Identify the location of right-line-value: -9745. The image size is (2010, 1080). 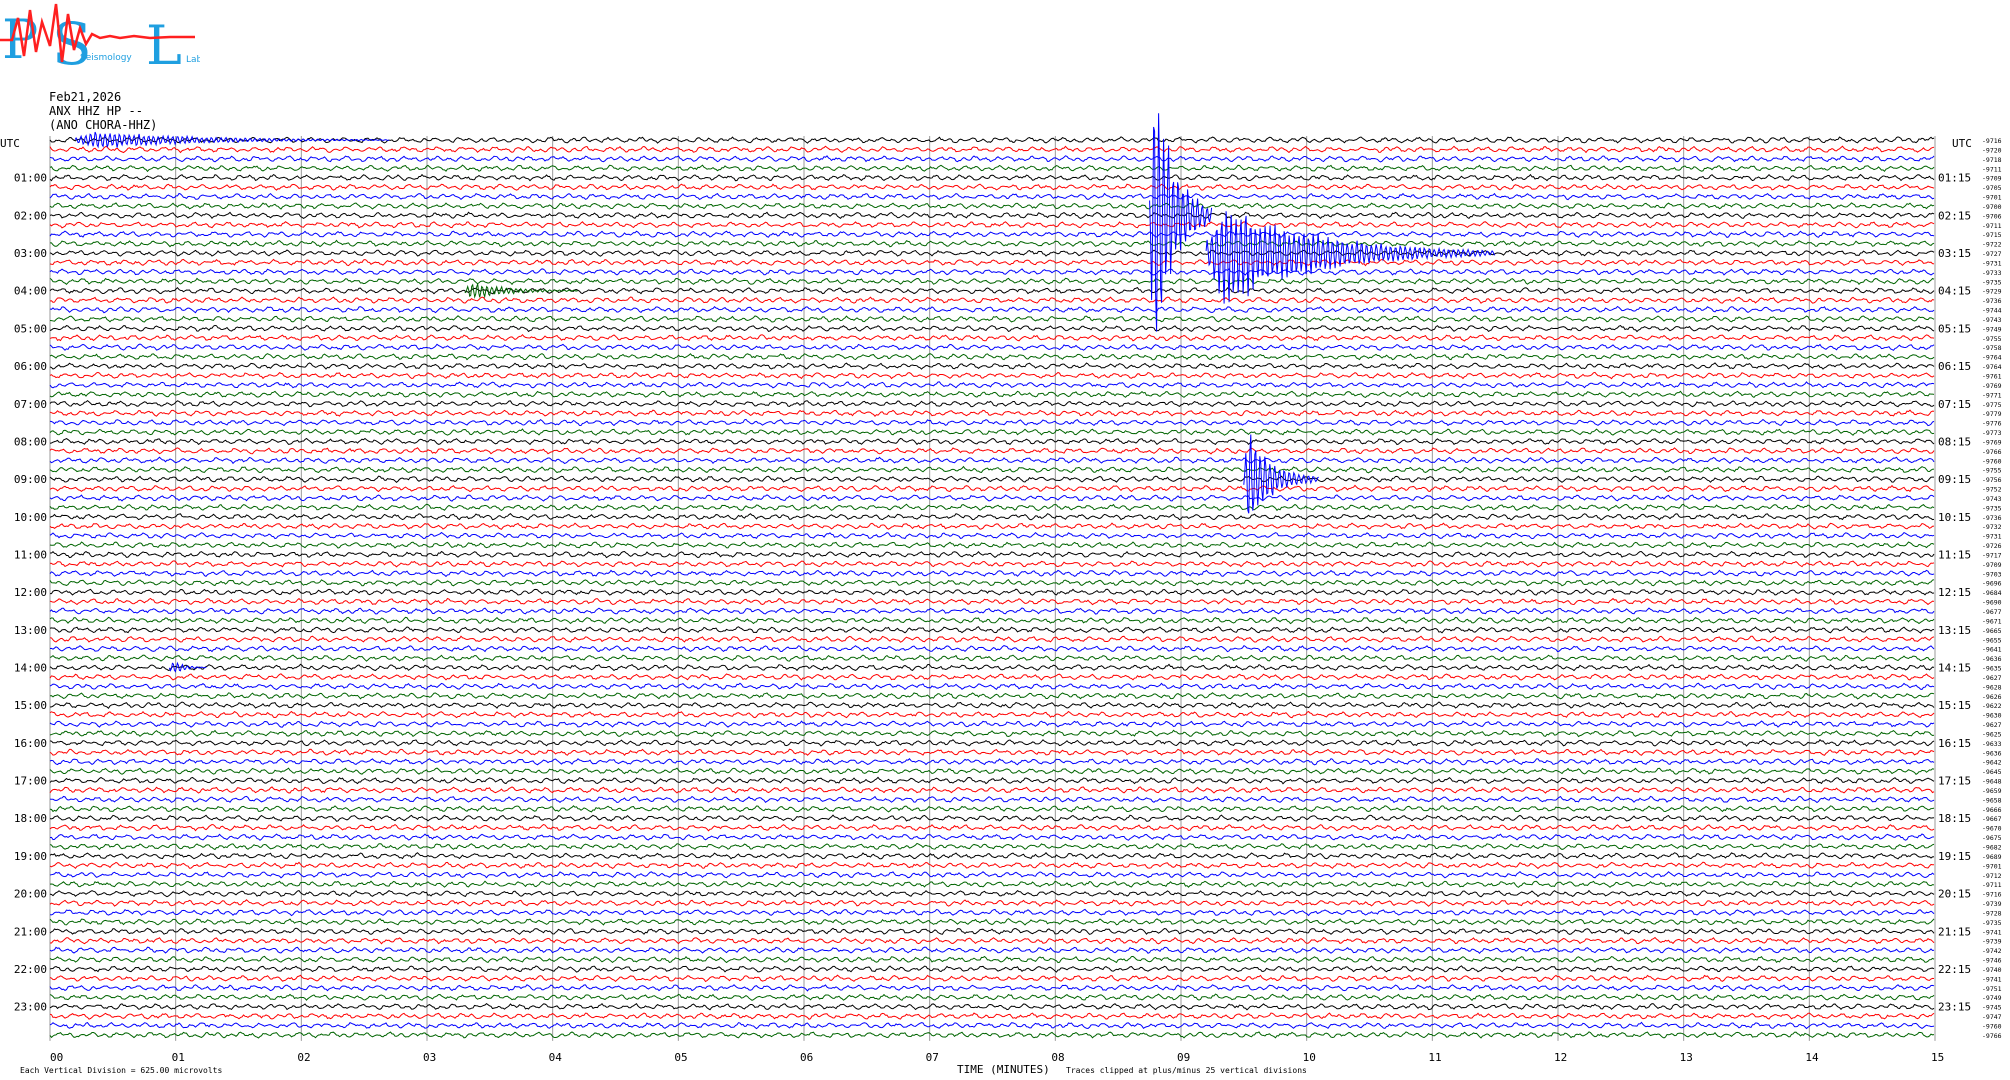
(1992, 1008).